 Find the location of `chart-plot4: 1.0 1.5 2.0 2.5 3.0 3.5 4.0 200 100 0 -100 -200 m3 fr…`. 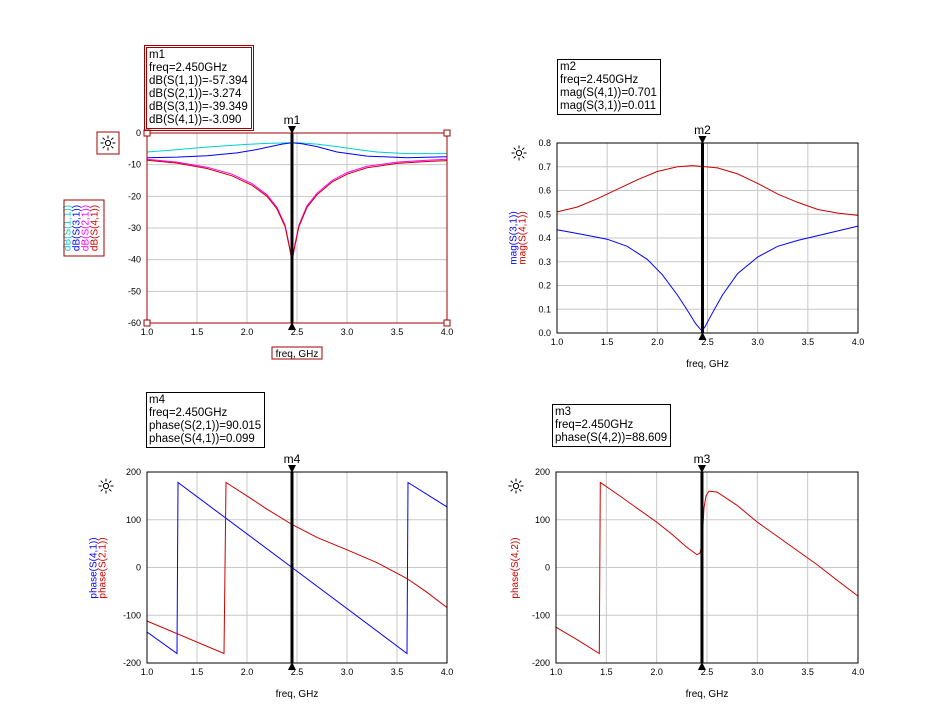

chart-plot4: 1.0 1.5 2.0 2.5 3.0 3.5 4.0 200 100 0 -100 -200 m3 fr… is located at coordinates (686, 576).